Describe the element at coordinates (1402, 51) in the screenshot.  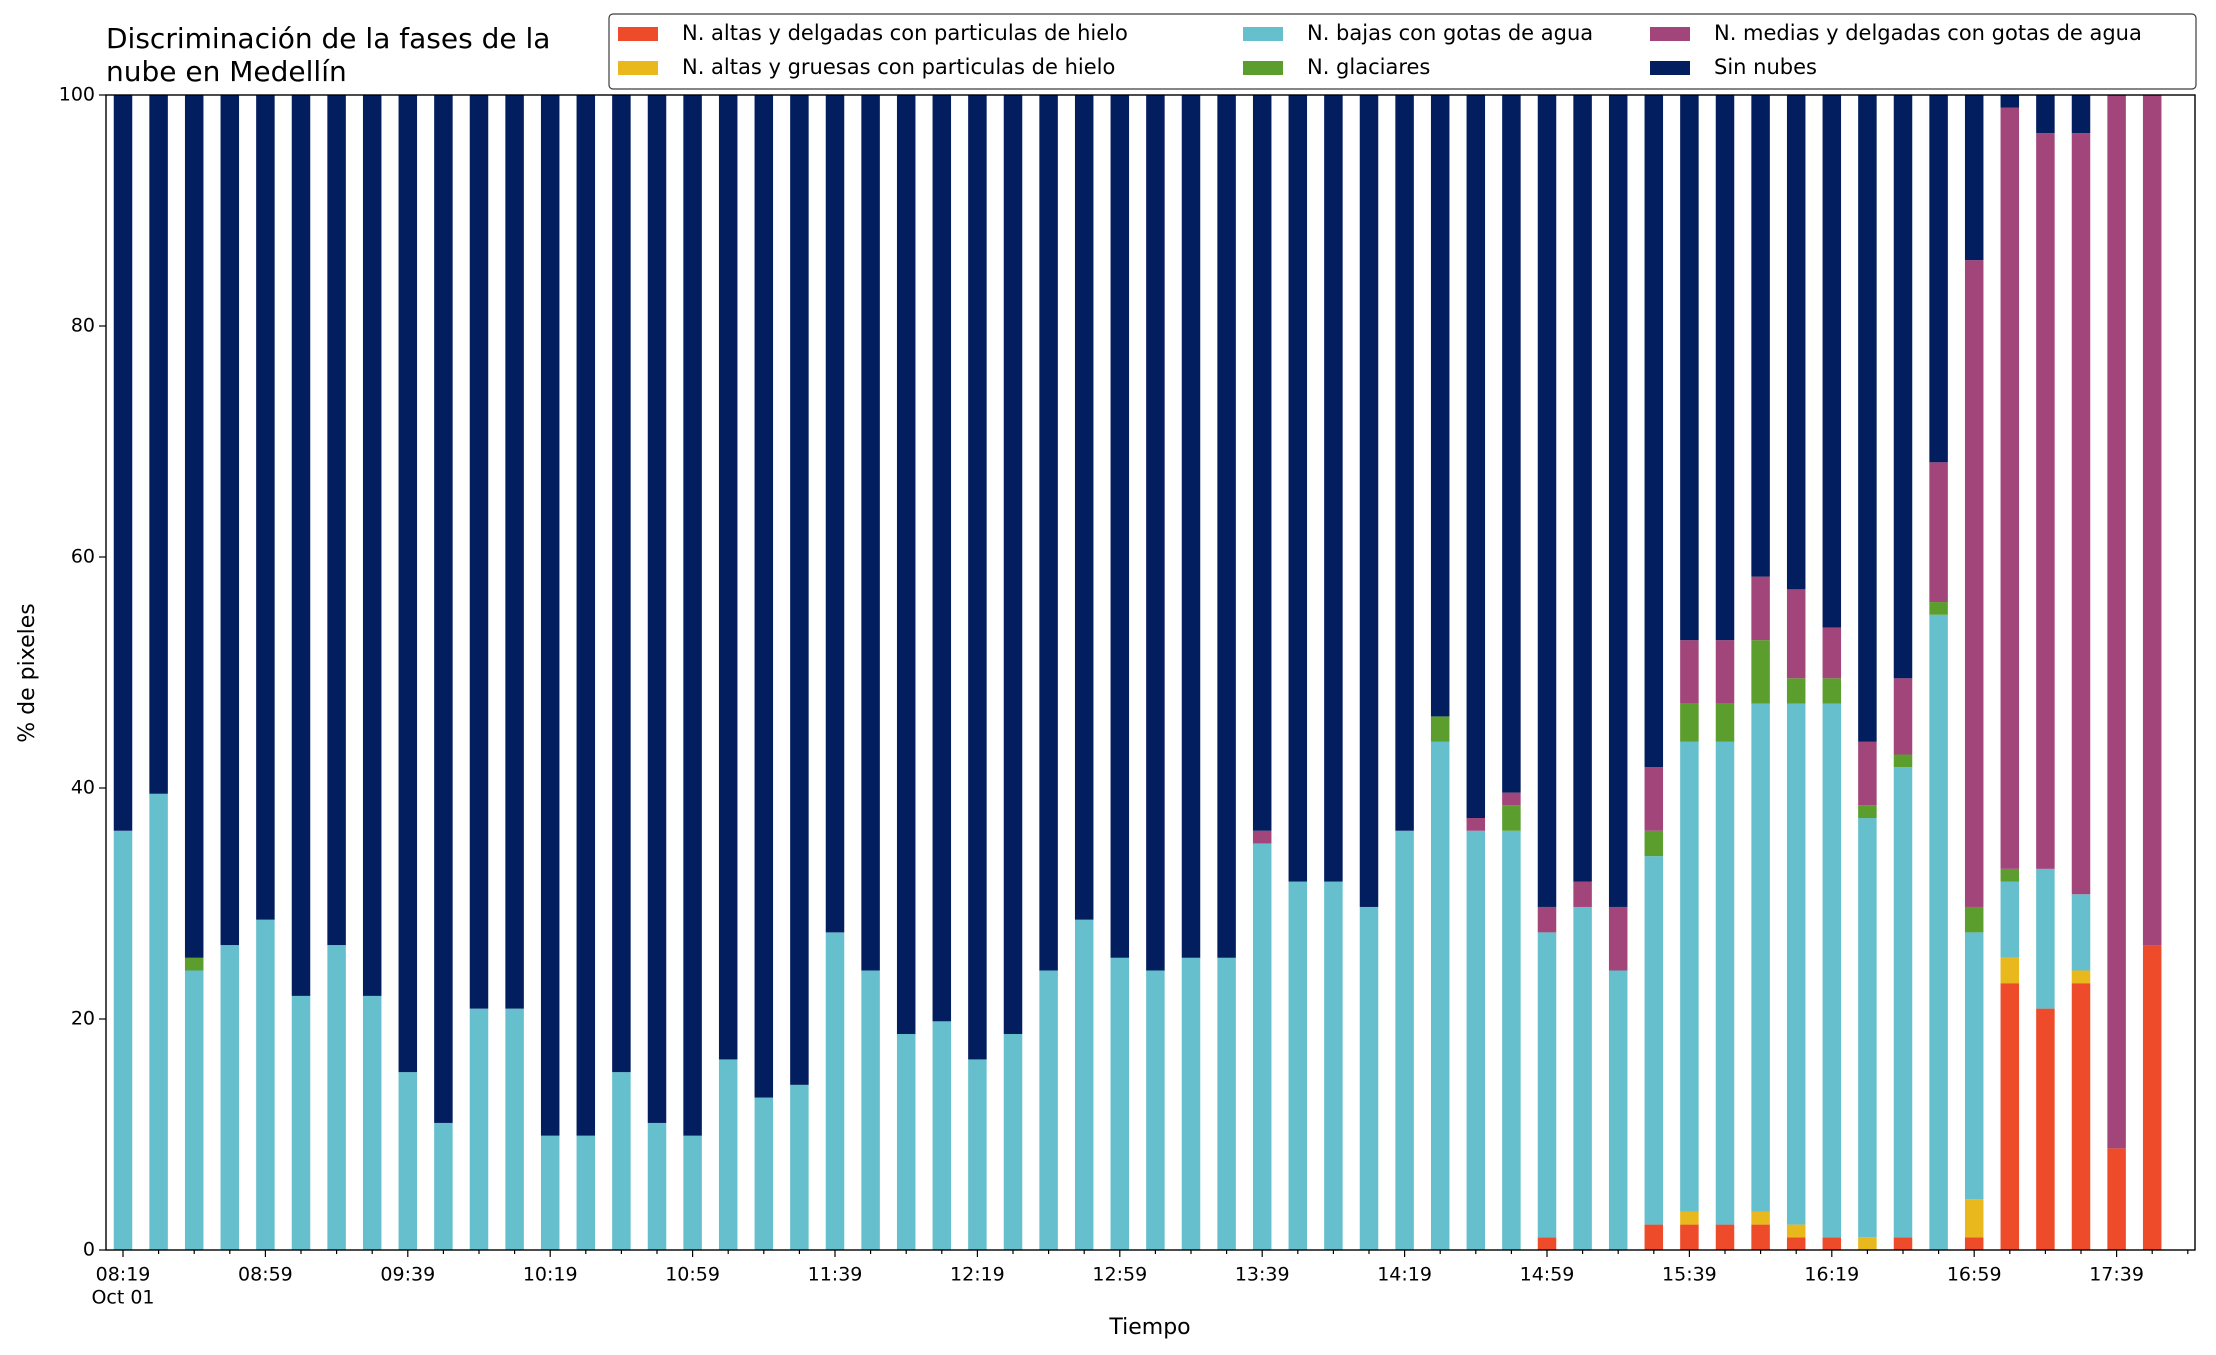
I see `legend-box` at that location.